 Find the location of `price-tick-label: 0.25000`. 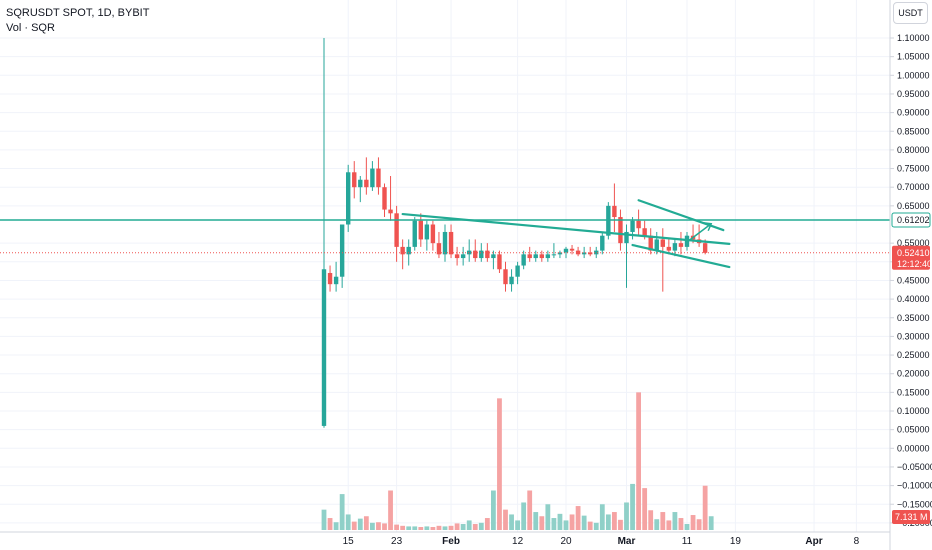

price-tick-label: 0.25000 is located at coordinates (913, 355).